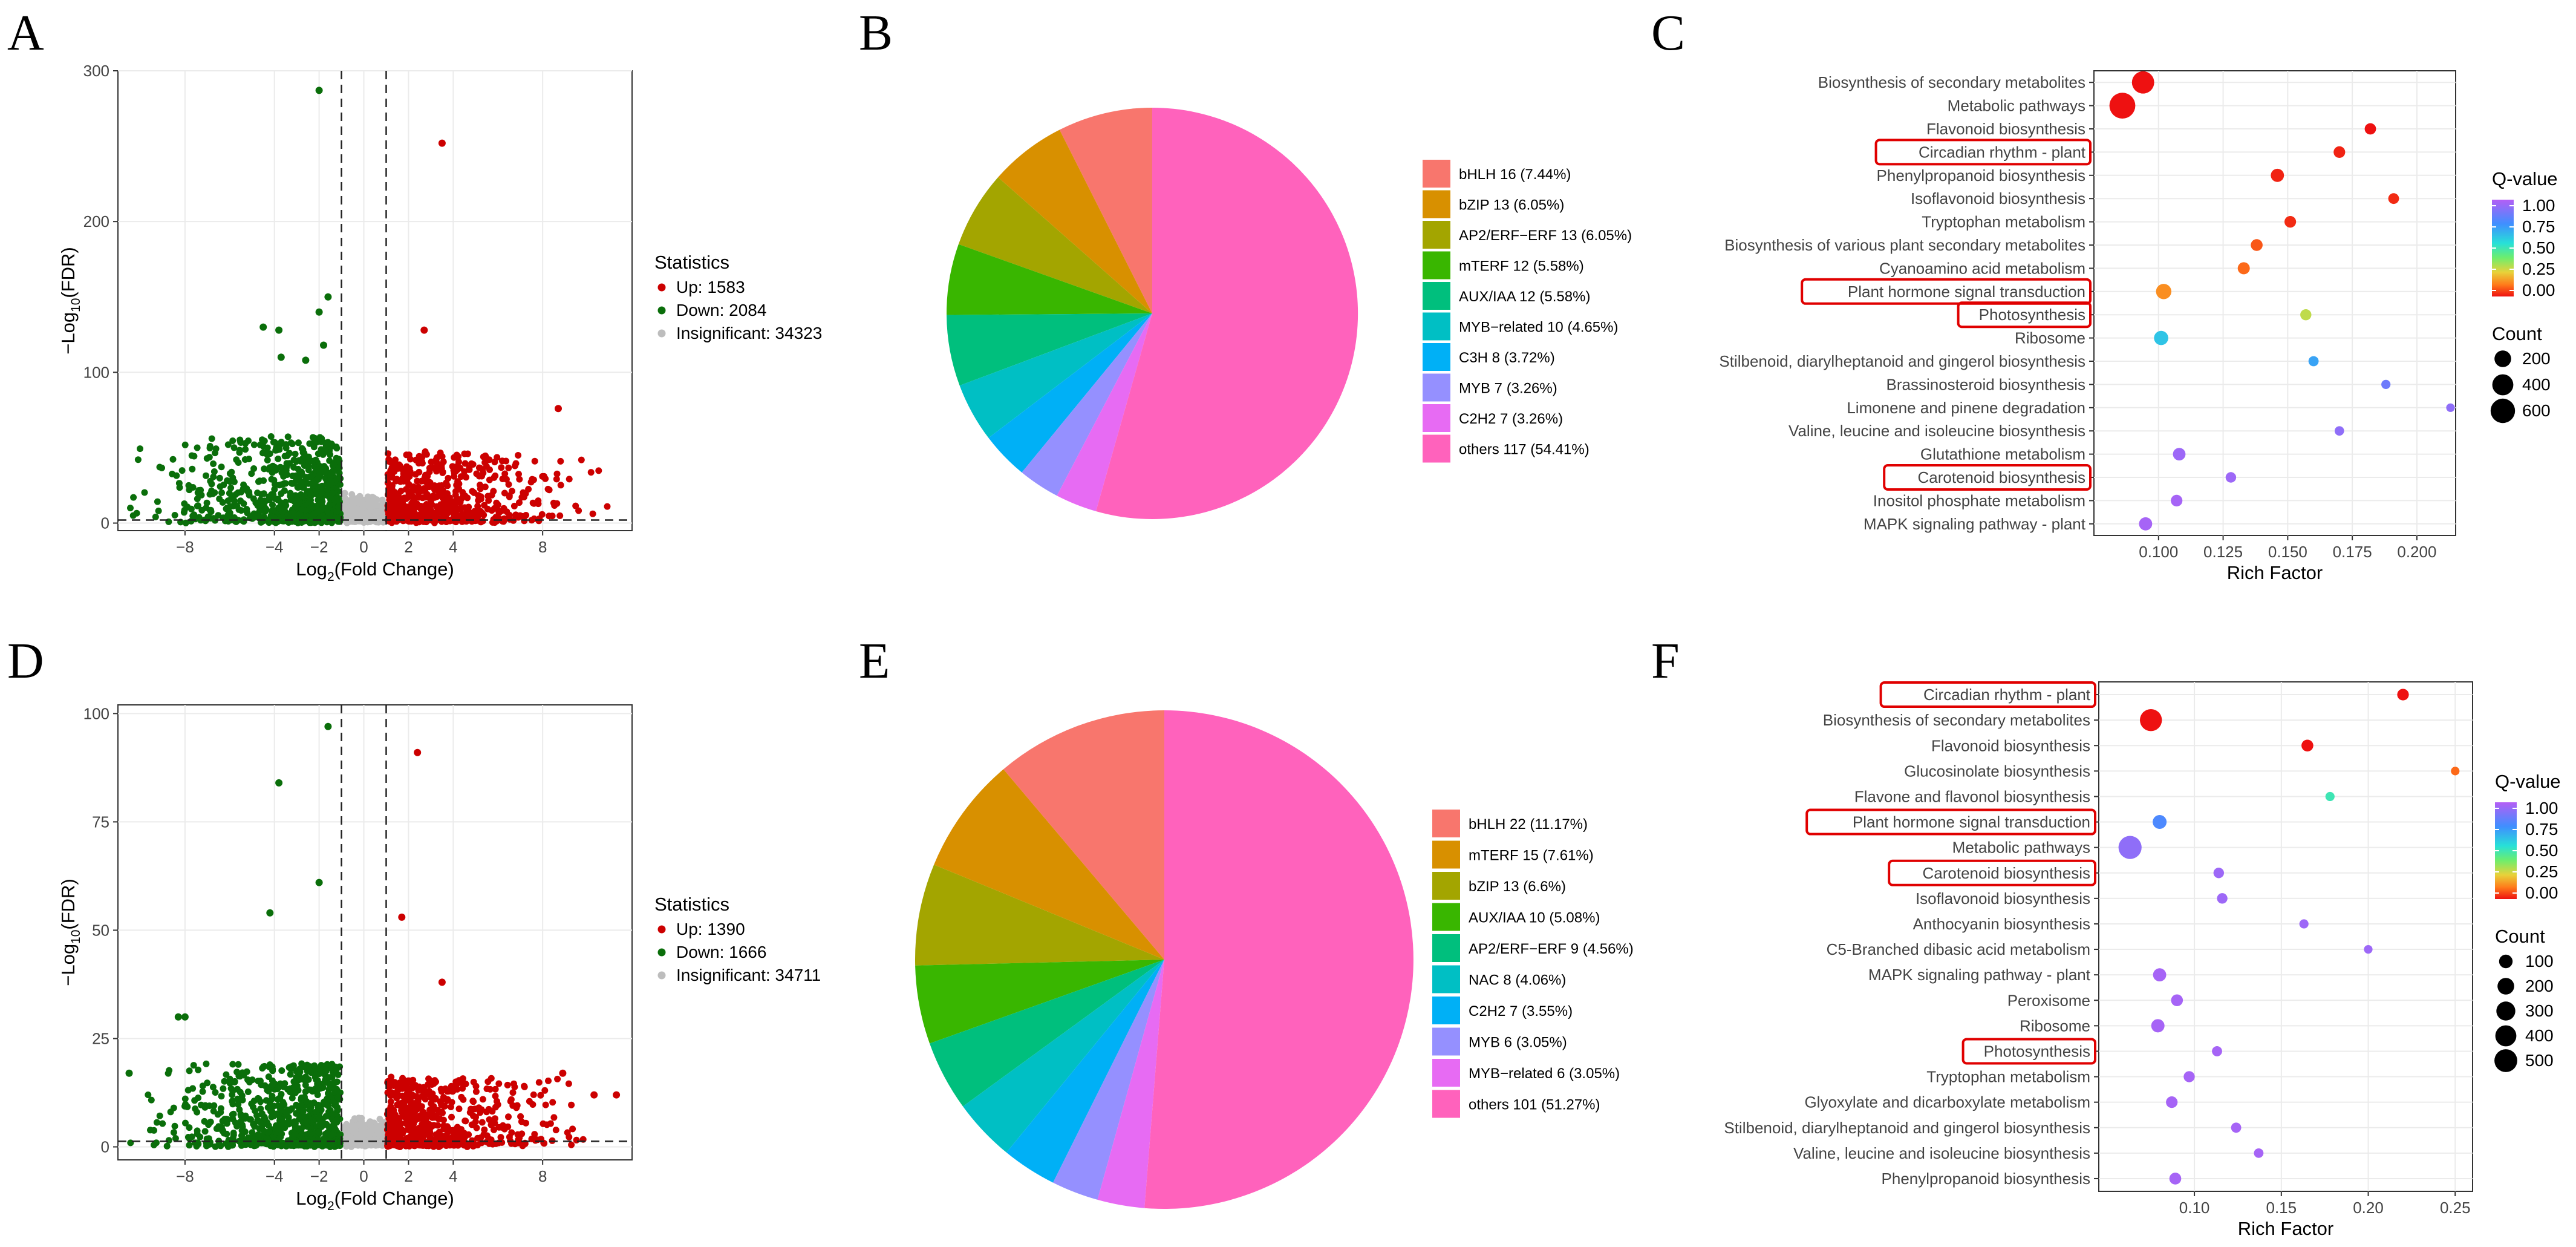  I want to click on pathway-label: Photosynthesis, so click(2032, 315).